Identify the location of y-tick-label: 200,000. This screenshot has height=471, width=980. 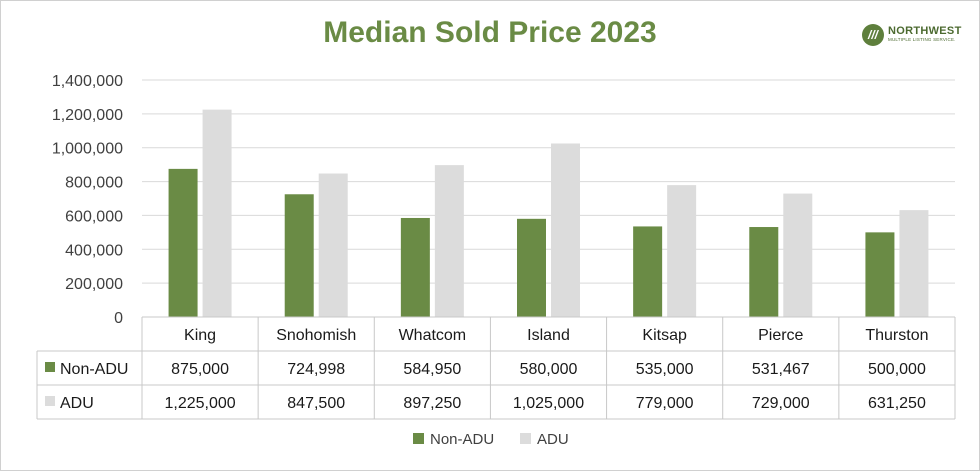
(94, 284).